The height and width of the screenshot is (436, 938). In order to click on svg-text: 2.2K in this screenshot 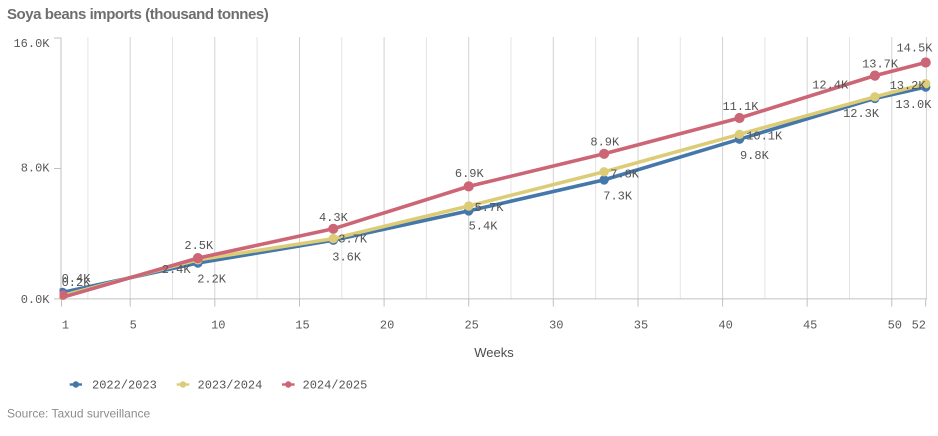, I will do `click(212, 279)`.